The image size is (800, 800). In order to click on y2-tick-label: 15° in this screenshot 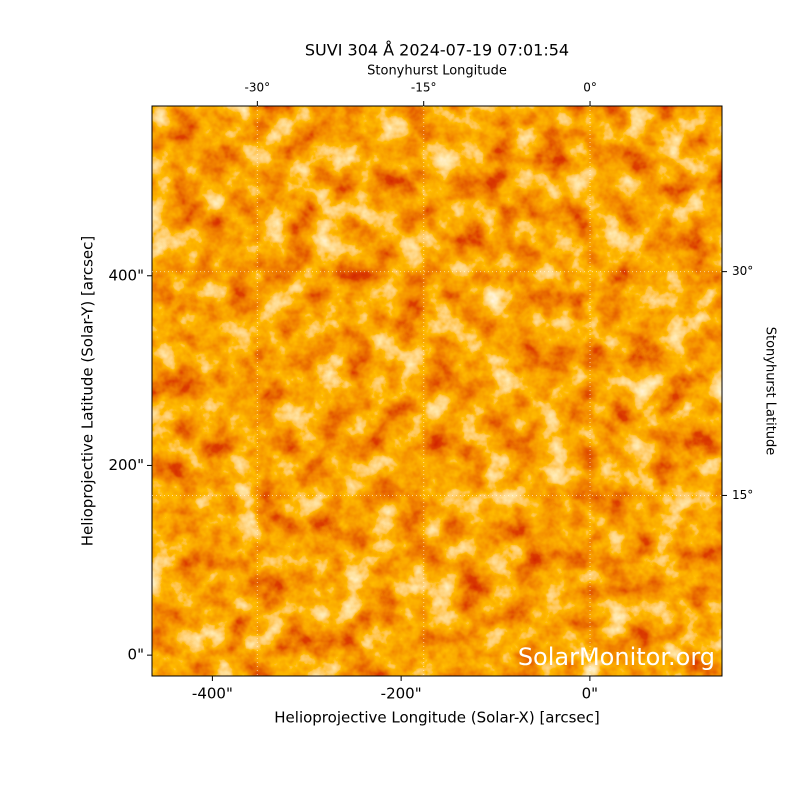, I will do `click(742, 495)`.